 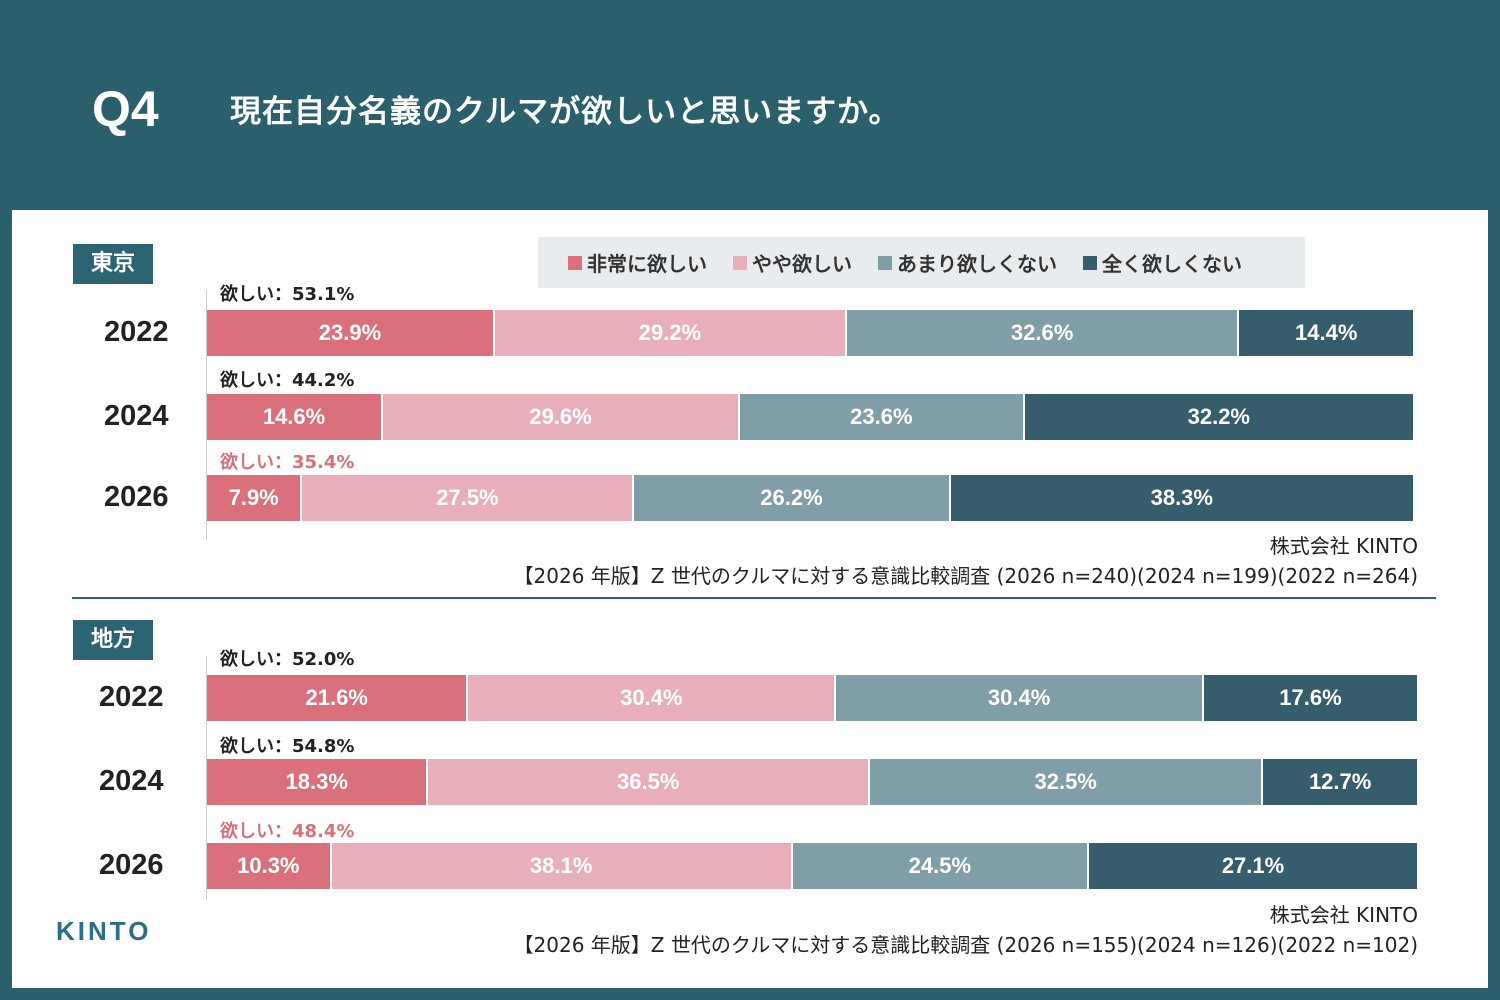 What do you see at coordinates (287, 294) in the screenshot?
I see `want-total-label: 欲しい：53.1%` at bounding box center [287, 294].